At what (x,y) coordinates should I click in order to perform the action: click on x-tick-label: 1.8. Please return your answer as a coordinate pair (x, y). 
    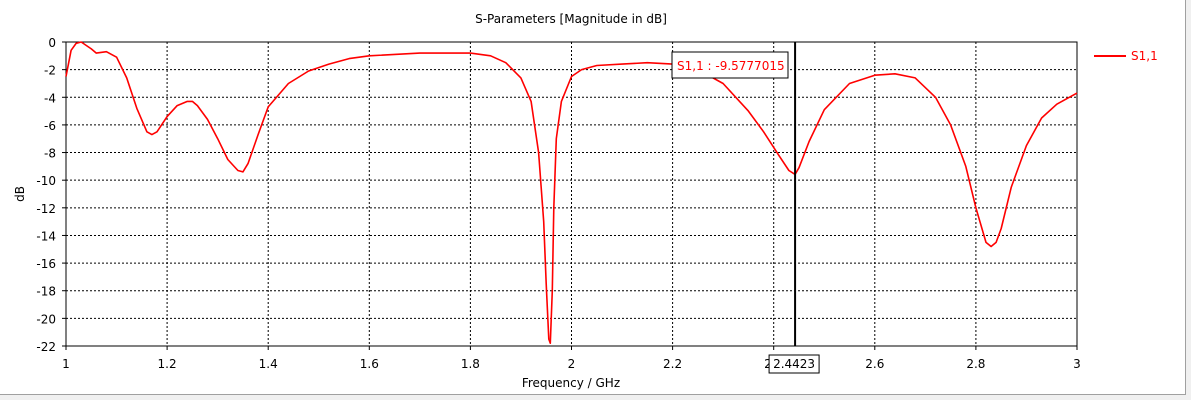
    Looking at the image, I should click on (470, 364).